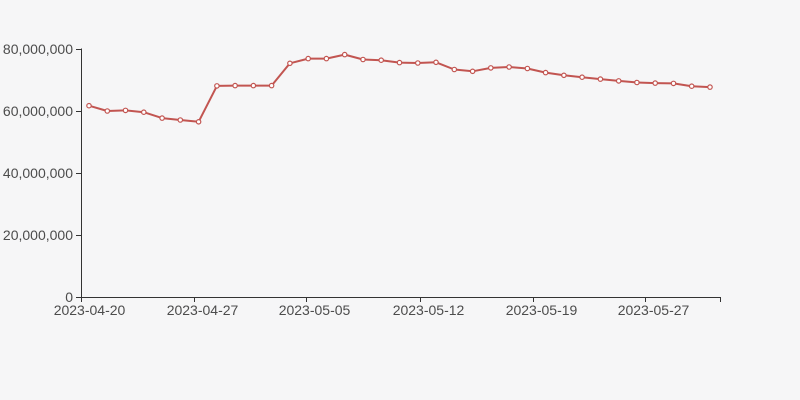 The width and height of the screenshot is (800, 400). What do you see at coordinates (38, 111) in the screenshot?
I see `y-tick-label: 60,000,000` at bounding box center [38, 111].